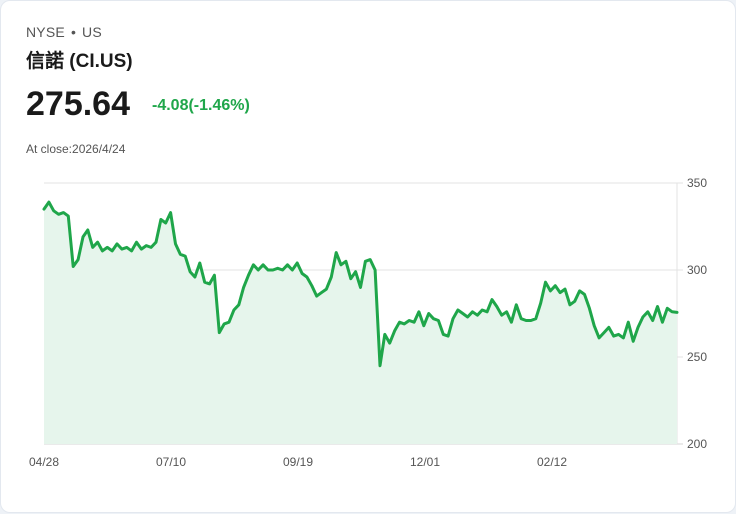  Describe the element at coordinates (92, 32) in the screenshot. I see `region-name: US` at that location.